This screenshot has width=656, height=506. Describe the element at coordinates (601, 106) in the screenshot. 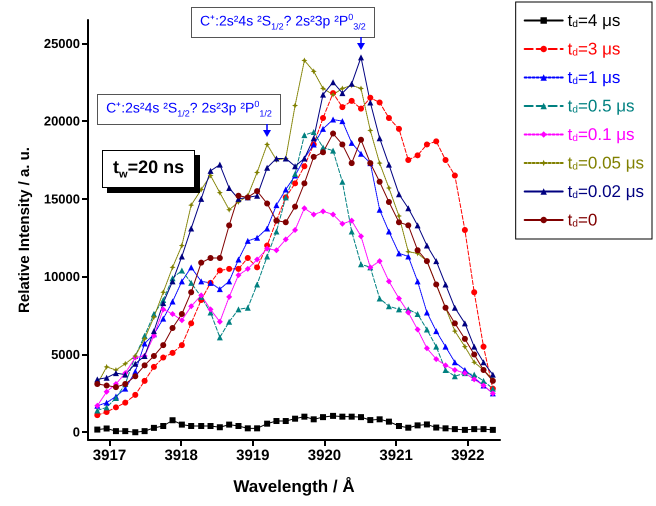

I see `legend-label: td=0.5 μs` at that location.